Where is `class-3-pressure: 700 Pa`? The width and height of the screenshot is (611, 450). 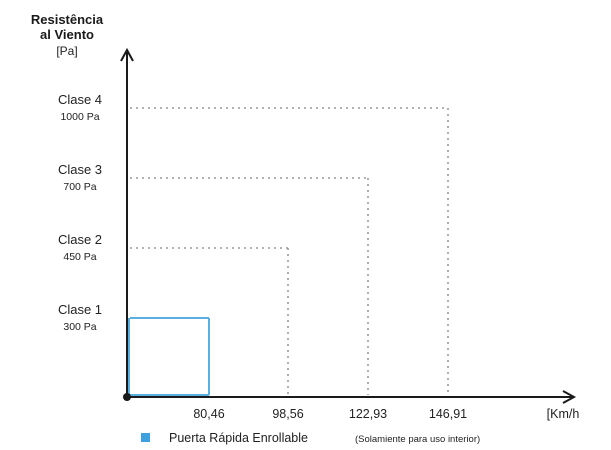
class-3-pressure: 700 Pa is located at coordinates (79, 187).